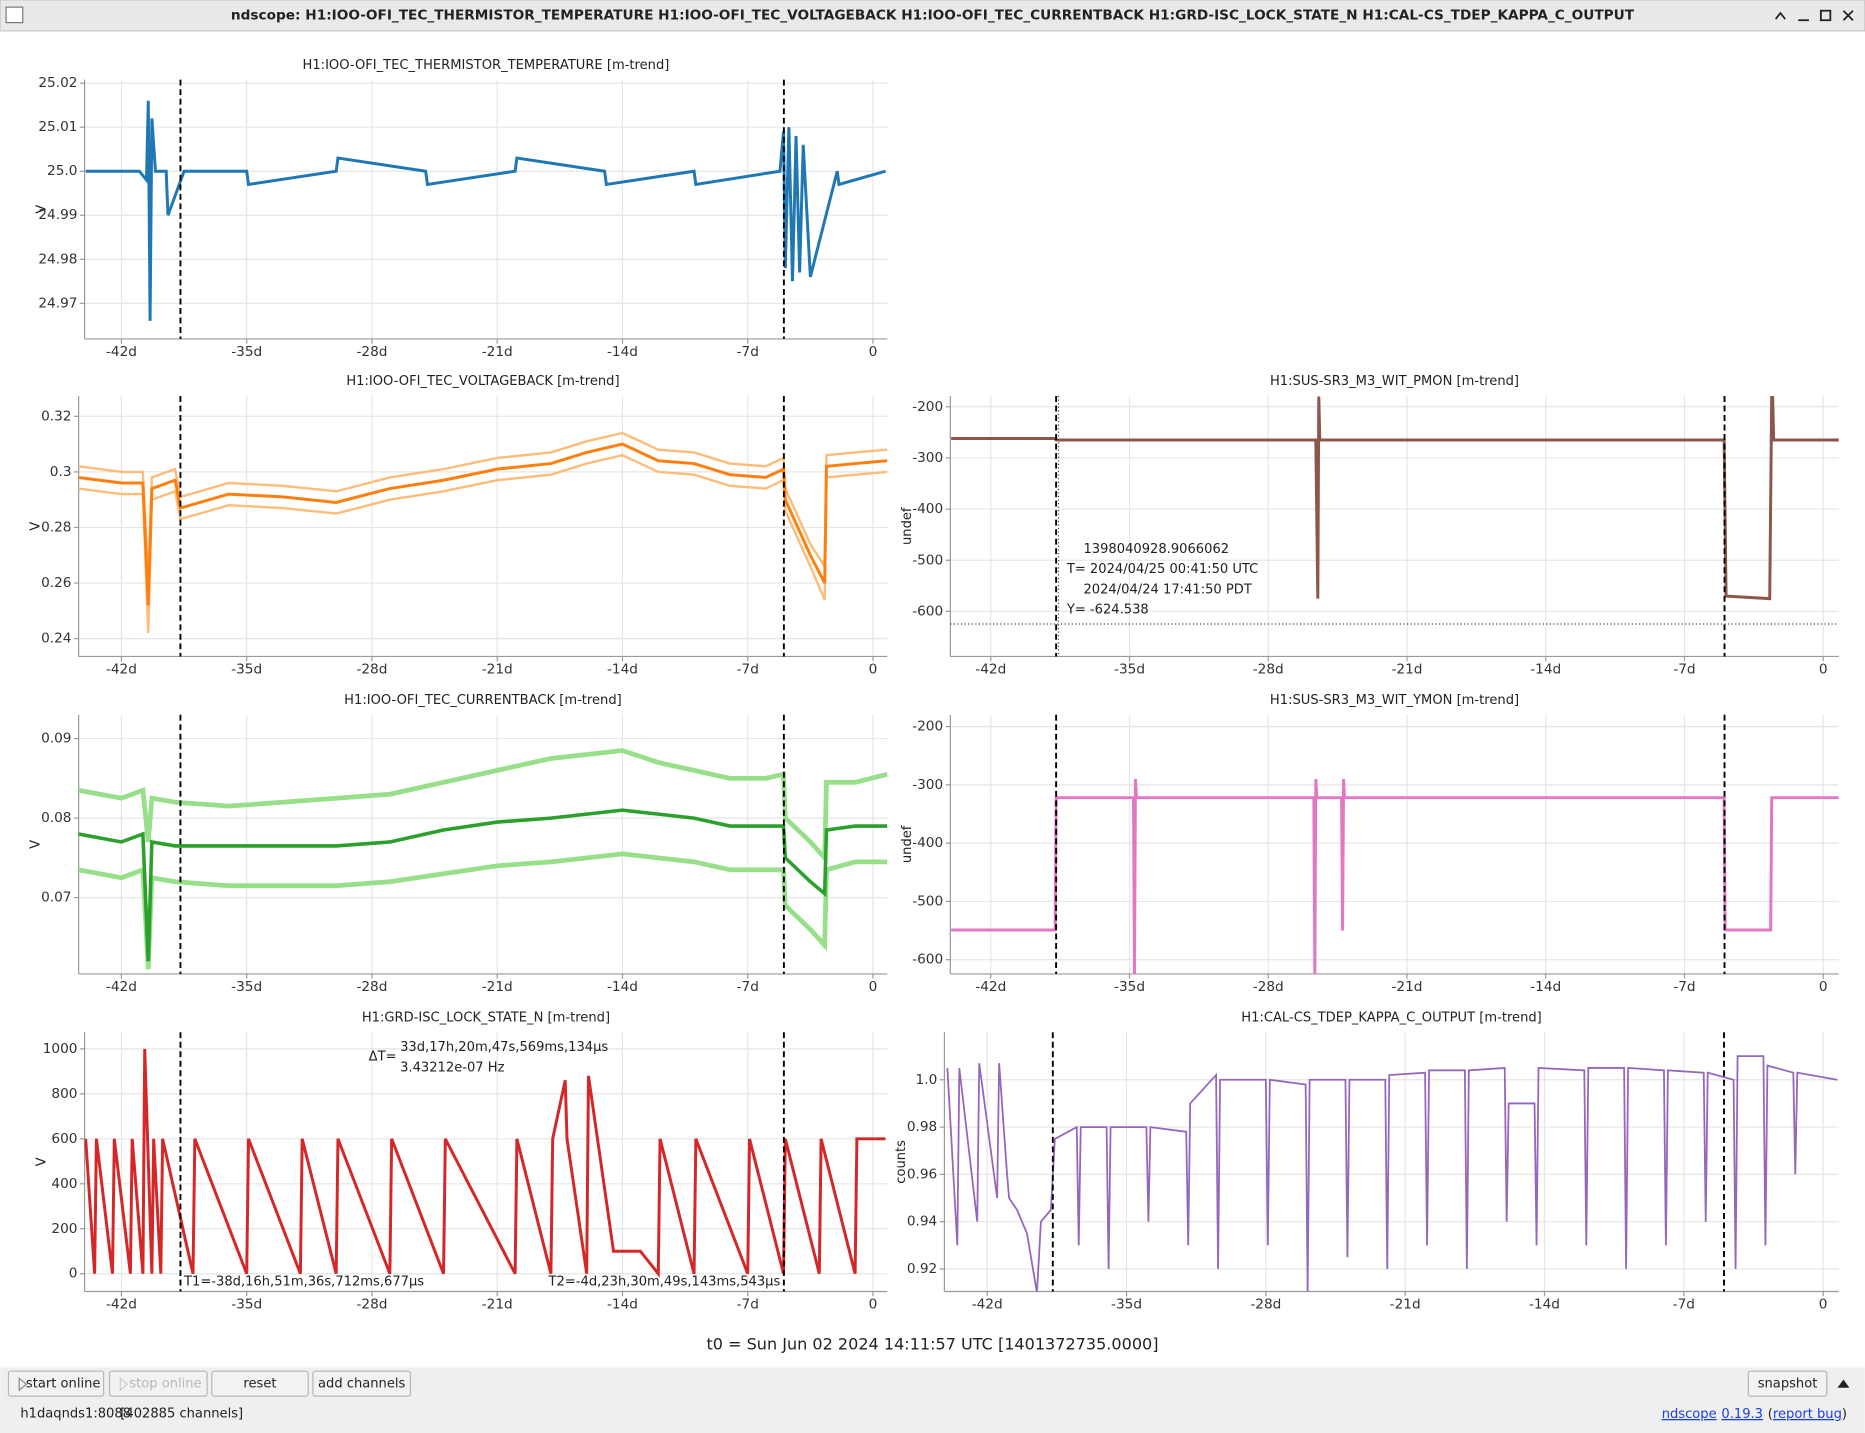 The image size is (1865, 1433). Describe the element at coordinates (922, 1269) in the screenshot. I see `y-tick-label: 0.92` at that location.